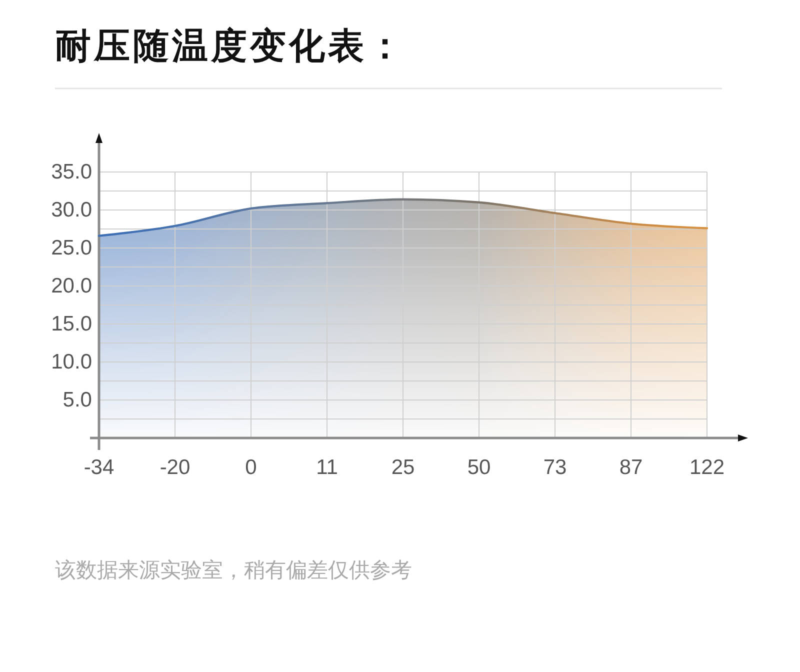 This screenshot has height=672, width=800. Describe the element at coordinates (233, 570) in the screenshot. I see `text: 该数据来源实验室，稍有偏差仅供参考` at that location.